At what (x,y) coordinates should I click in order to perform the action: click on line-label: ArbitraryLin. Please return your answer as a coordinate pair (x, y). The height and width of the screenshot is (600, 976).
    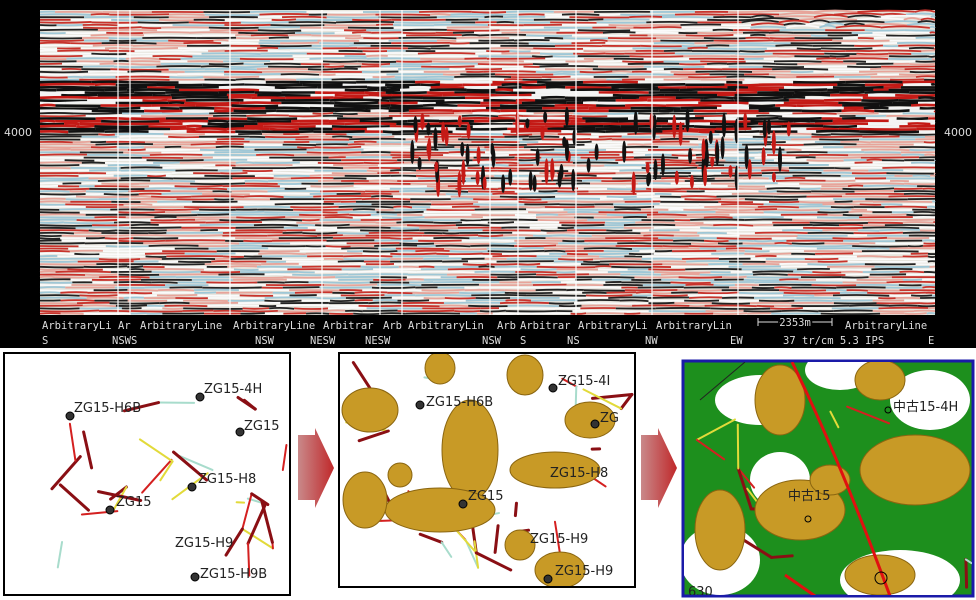
    Looking at the image, I should click on (694, 326).